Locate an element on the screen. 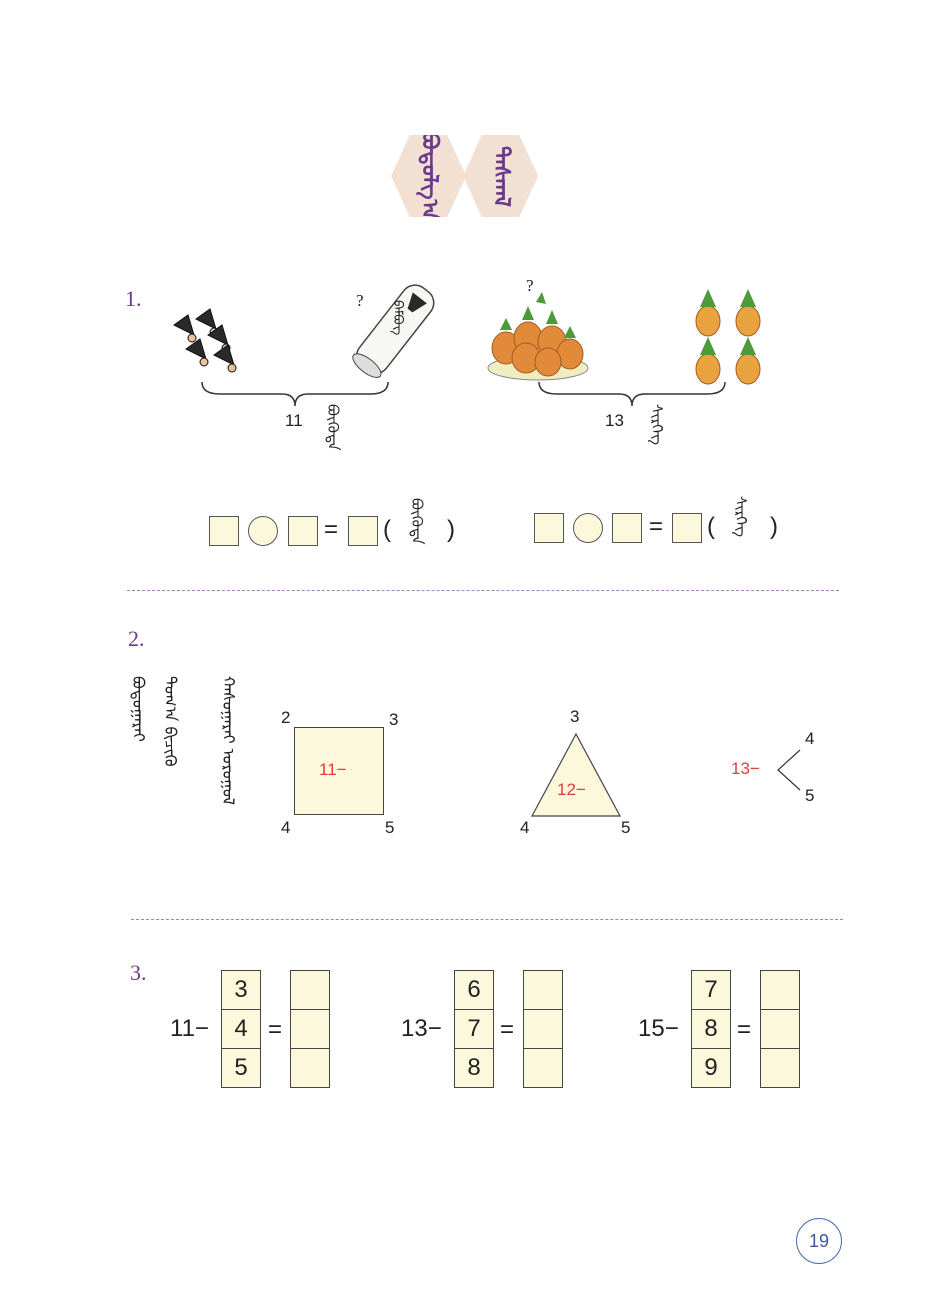  triangle-bottom-right: 5 is located at coordinates (626, 827).